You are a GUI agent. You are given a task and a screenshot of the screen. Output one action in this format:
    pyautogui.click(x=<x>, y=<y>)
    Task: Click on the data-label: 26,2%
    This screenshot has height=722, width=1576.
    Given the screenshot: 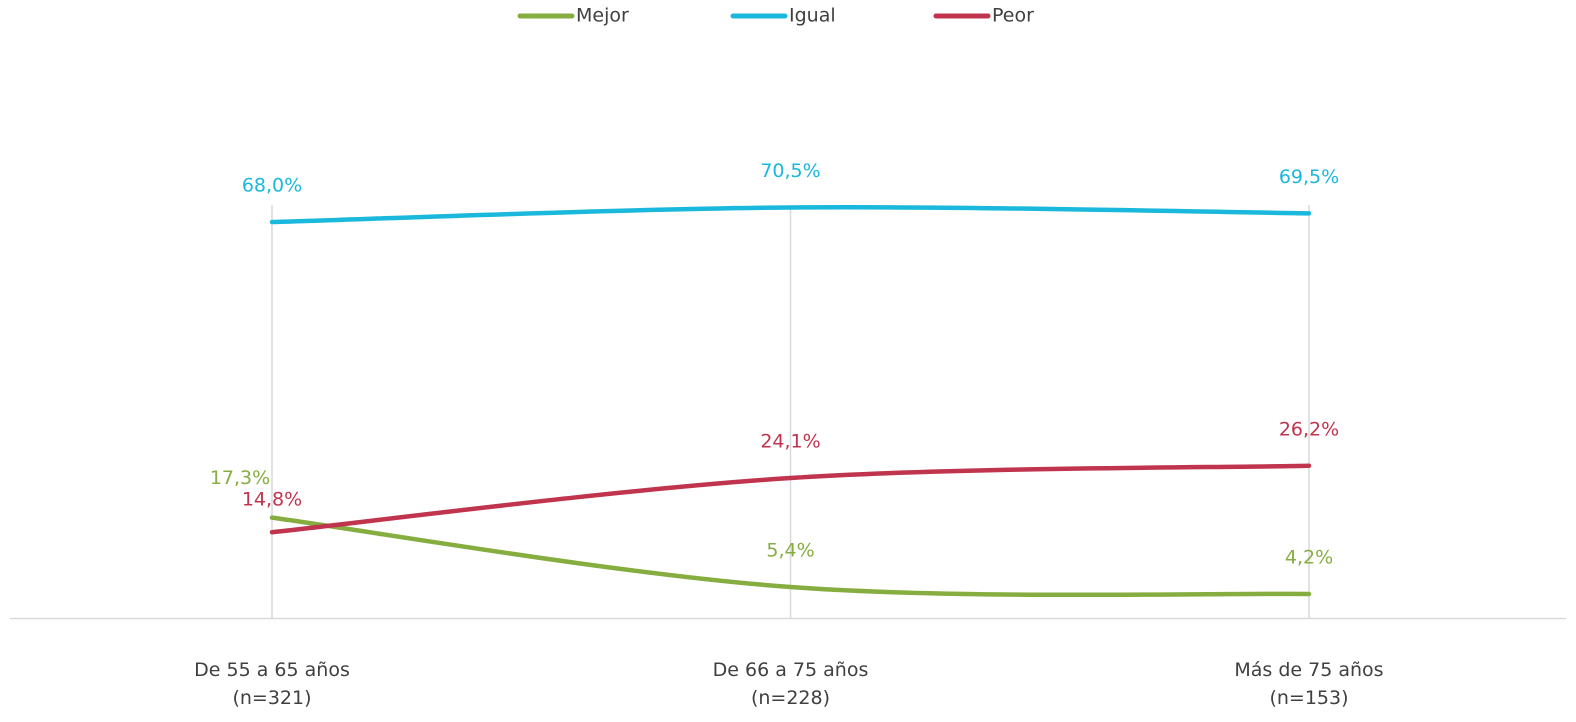 What is the action you would take?
    pyautogui.click(x=1309, y=429)
    